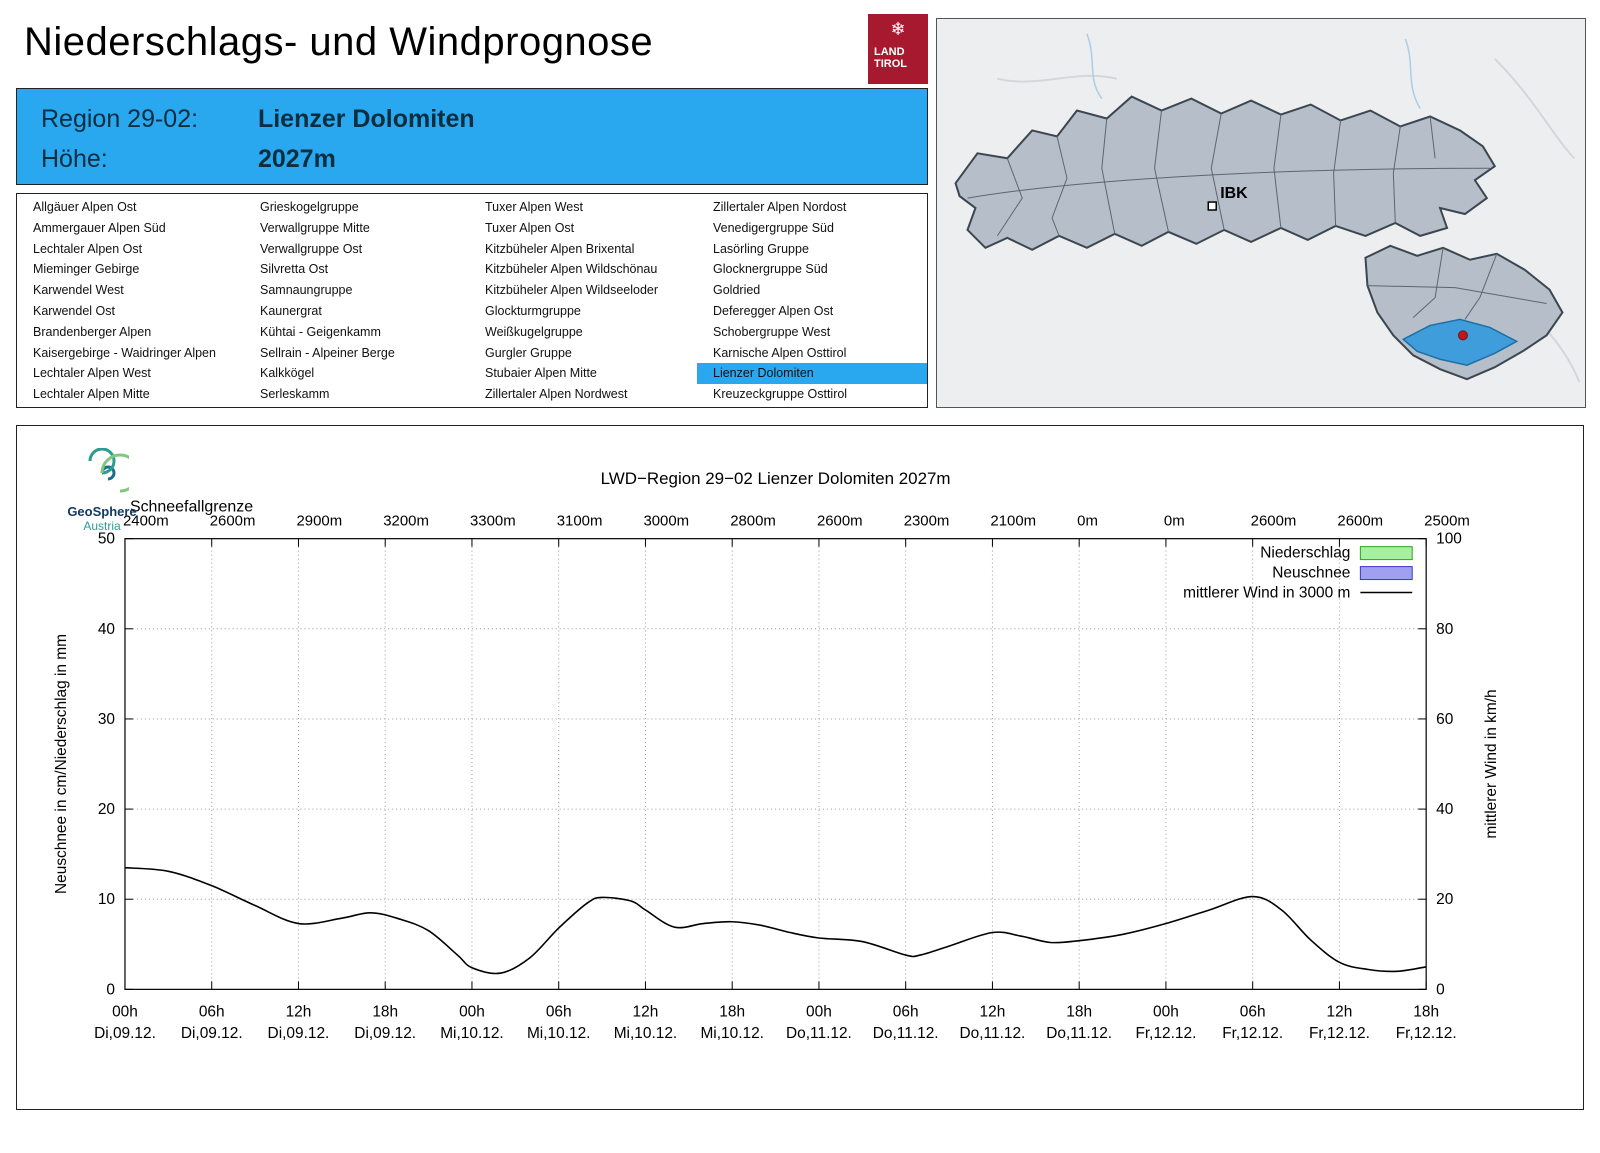 This screenshot has height=1153, width=1600. Describe the element at coordinates (1087, 521) in the screenshot. I see `snowline-label: 0m` at that location.